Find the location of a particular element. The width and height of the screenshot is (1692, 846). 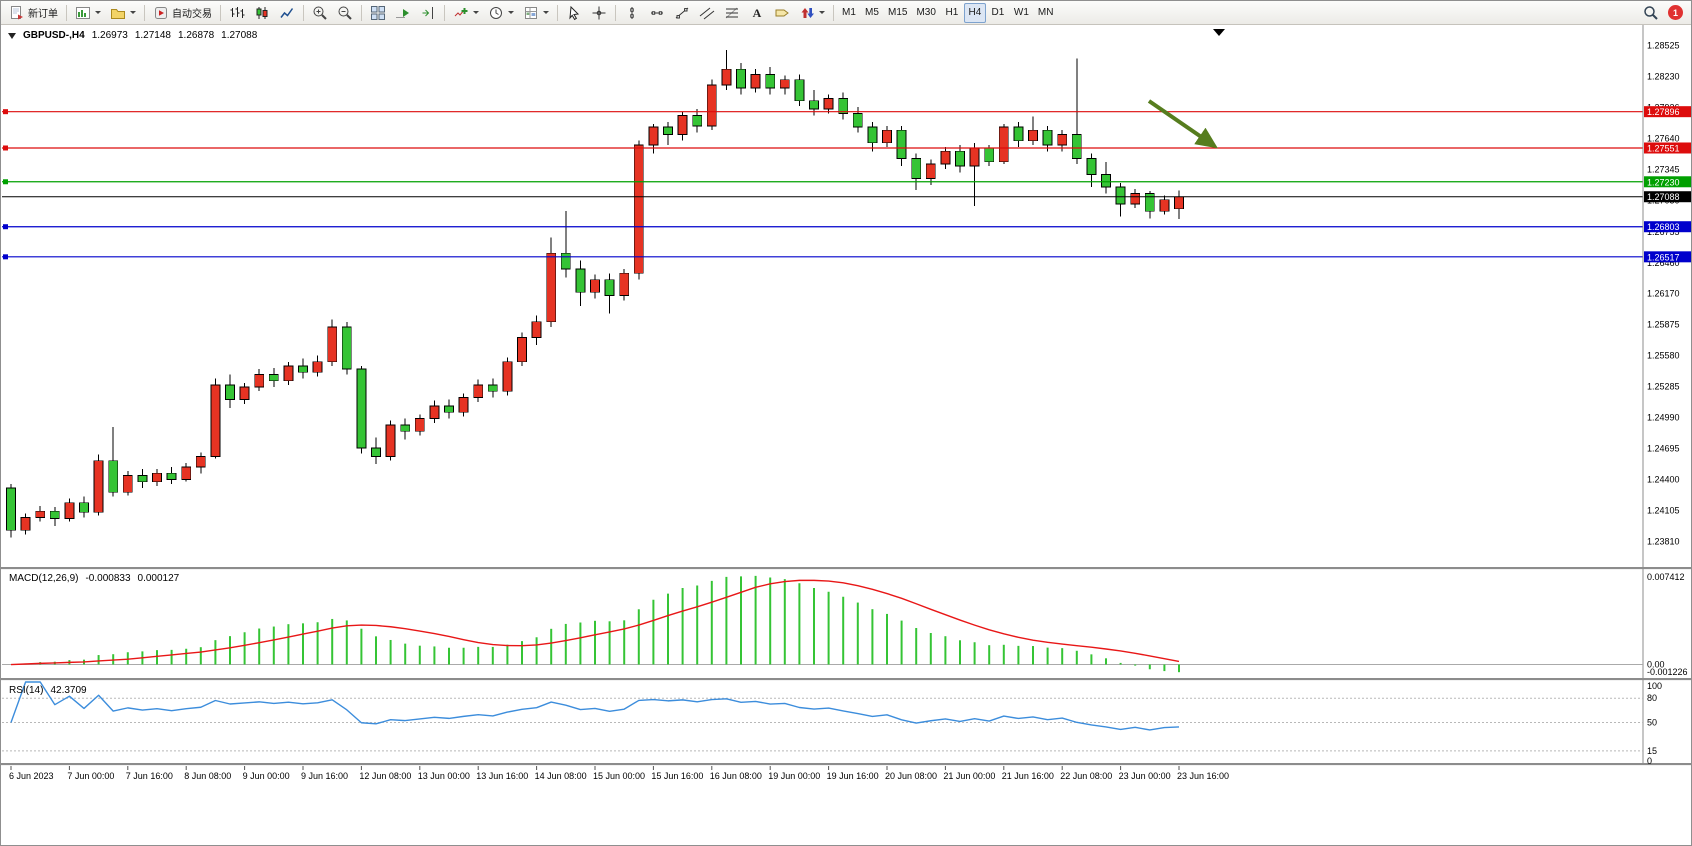

svg-text: 15 Jun 00:00 is located at coordinates (619, 776).